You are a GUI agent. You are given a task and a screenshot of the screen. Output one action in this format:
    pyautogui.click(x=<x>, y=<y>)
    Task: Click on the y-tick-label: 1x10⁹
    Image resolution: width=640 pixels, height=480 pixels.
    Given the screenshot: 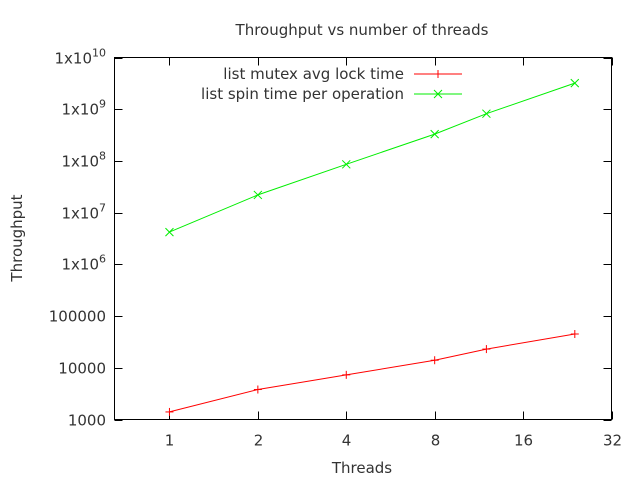 What is the action you would take?
    pyautogui.click(x=83, y=108)
    